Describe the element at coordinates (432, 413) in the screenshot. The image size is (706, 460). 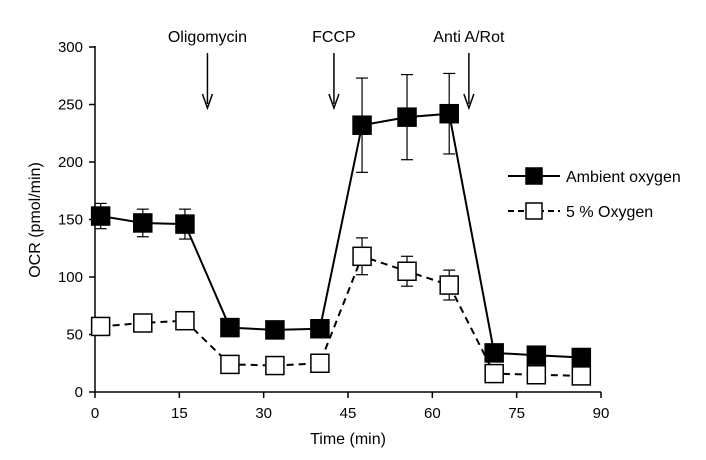
I see `x-tick-label: 60` at that location.